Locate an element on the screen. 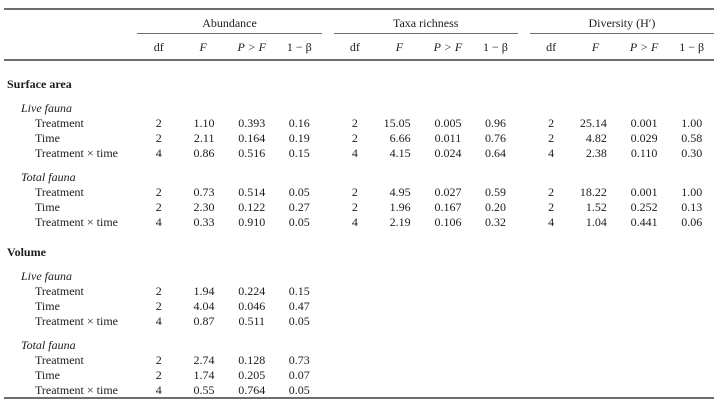 The width and height of the screenshot is (720, 405). cell: 0.001 is located at coordinates (644, 191).